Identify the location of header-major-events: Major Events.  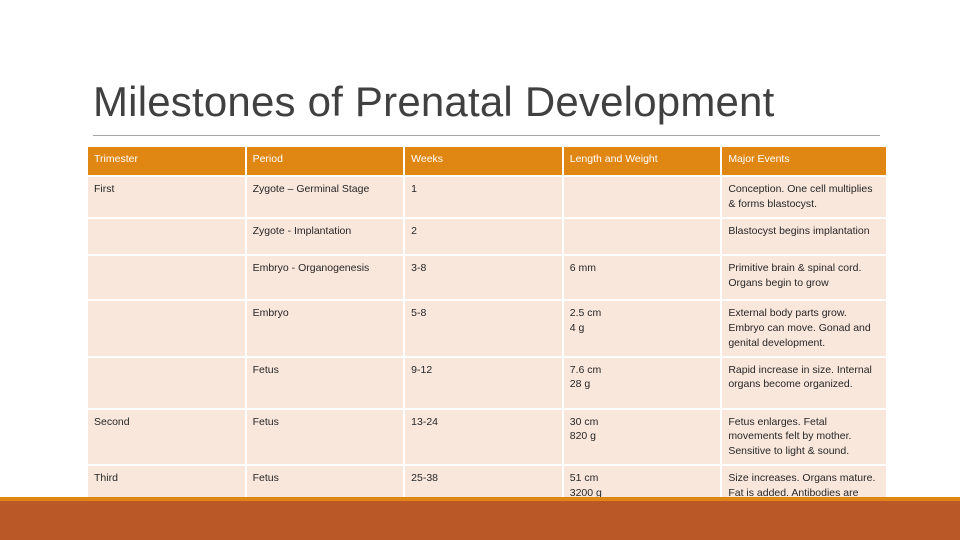
(804, 161).